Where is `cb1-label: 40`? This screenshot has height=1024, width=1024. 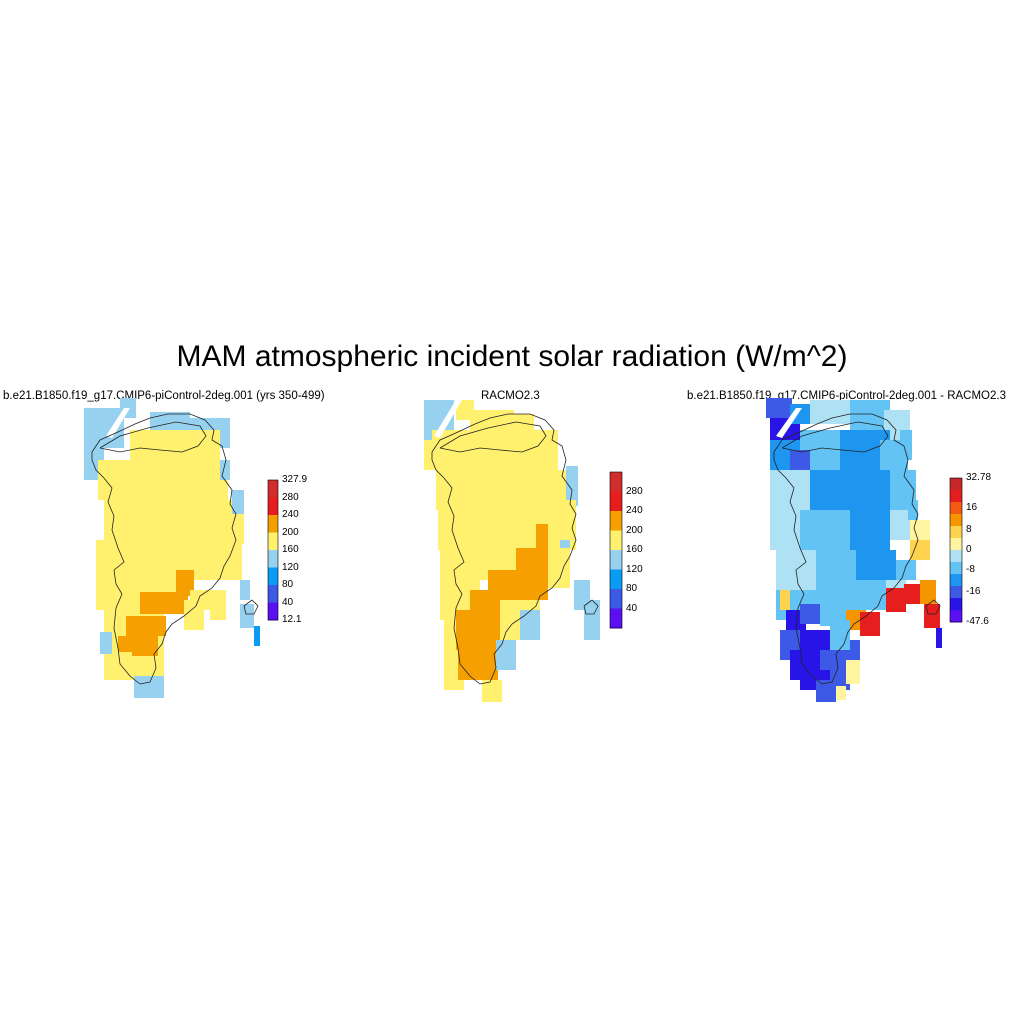
cb1-label: 40 is located at coordinates (288, 602).